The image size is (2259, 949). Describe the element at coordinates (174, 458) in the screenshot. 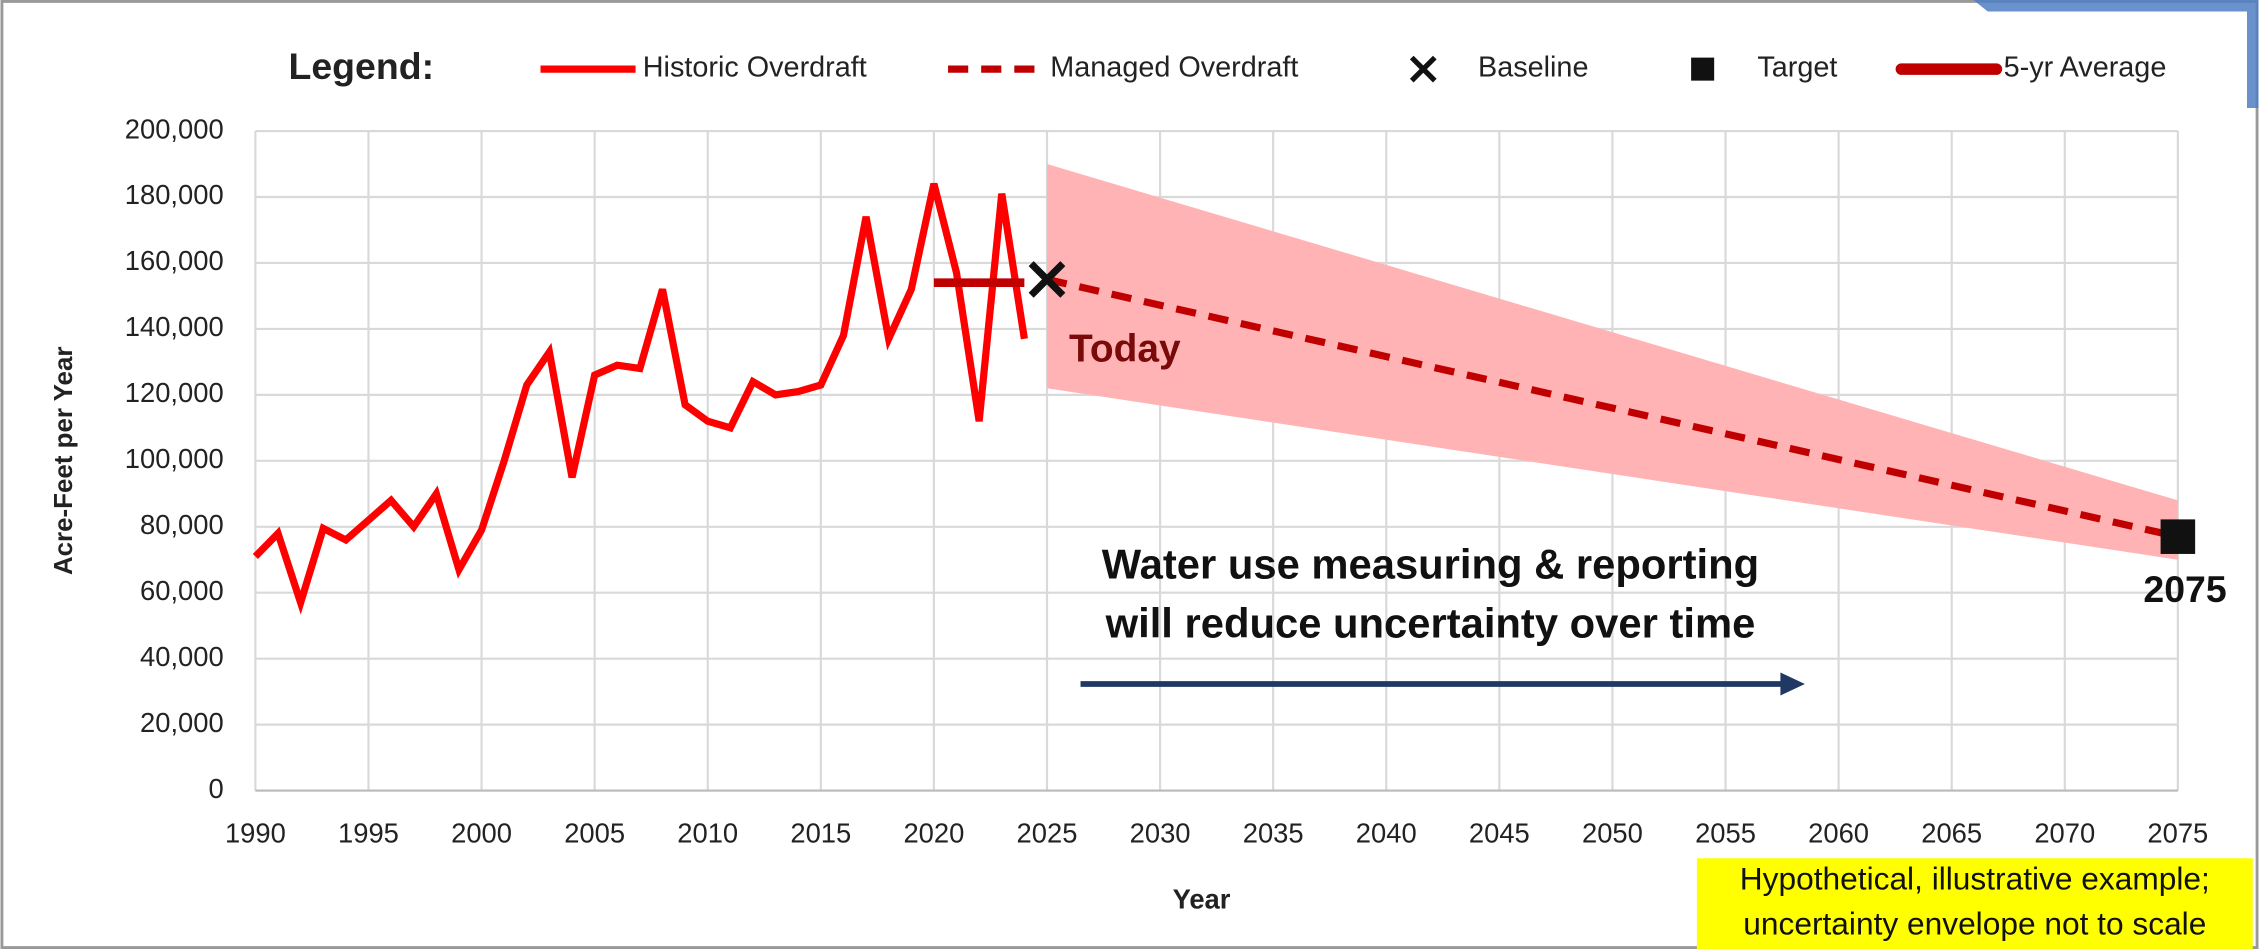

I see `y-tick-label: 100,000` at that location.